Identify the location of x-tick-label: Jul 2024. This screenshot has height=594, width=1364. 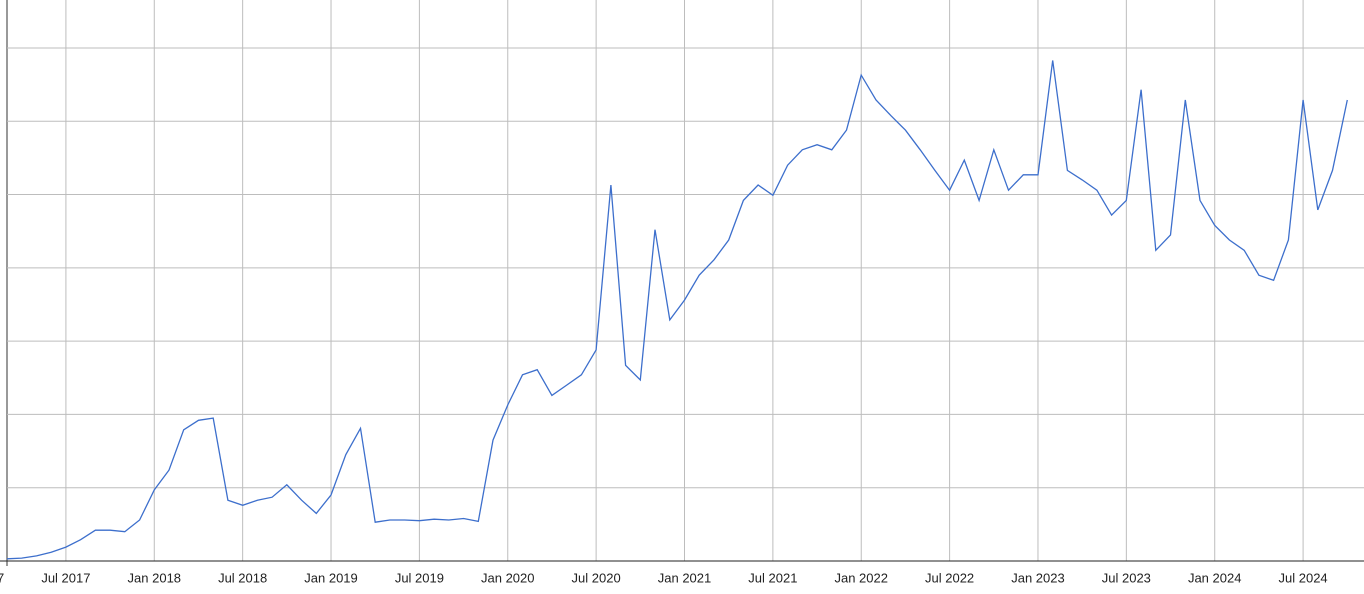
(1303, 577).